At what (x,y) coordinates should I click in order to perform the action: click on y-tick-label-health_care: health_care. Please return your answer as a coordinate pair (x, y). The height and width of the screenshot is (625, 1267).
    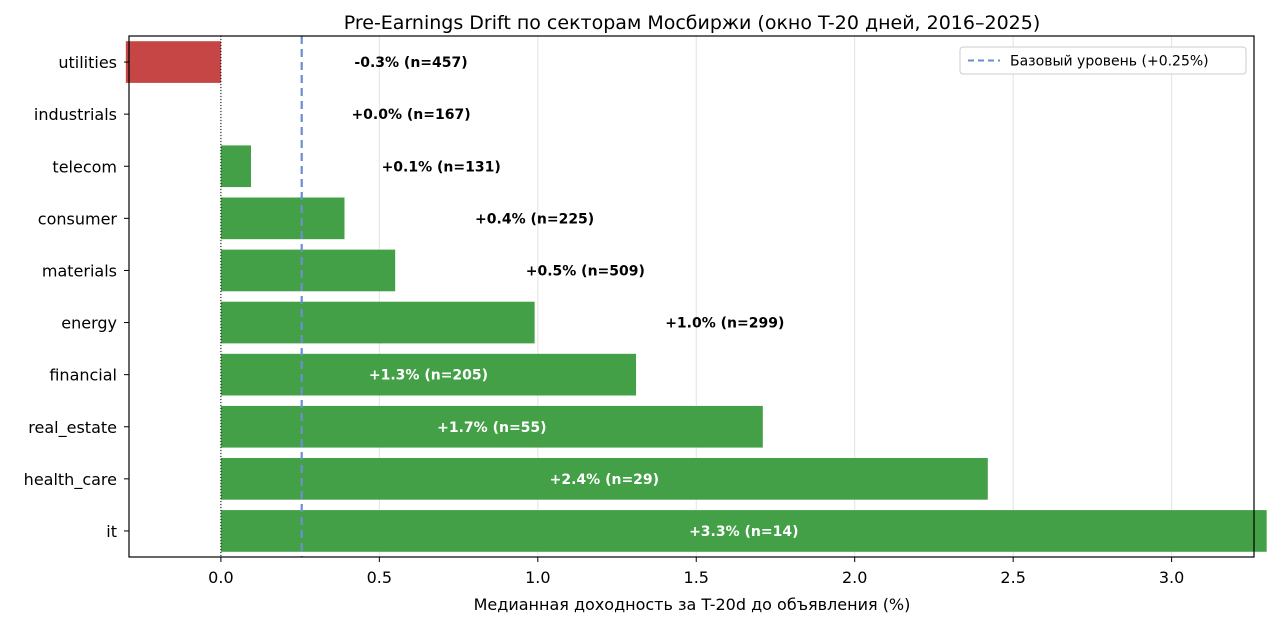
    Looking at the image, I should click on (70, 480).